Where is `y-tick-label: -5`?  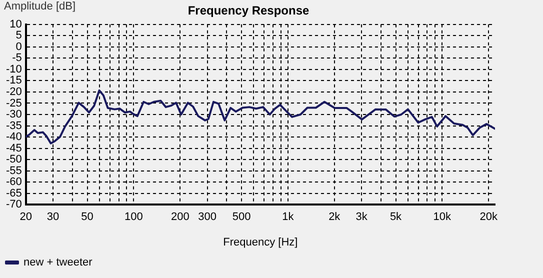 y-tick-label: -5 is located at coordinates (17, 58).